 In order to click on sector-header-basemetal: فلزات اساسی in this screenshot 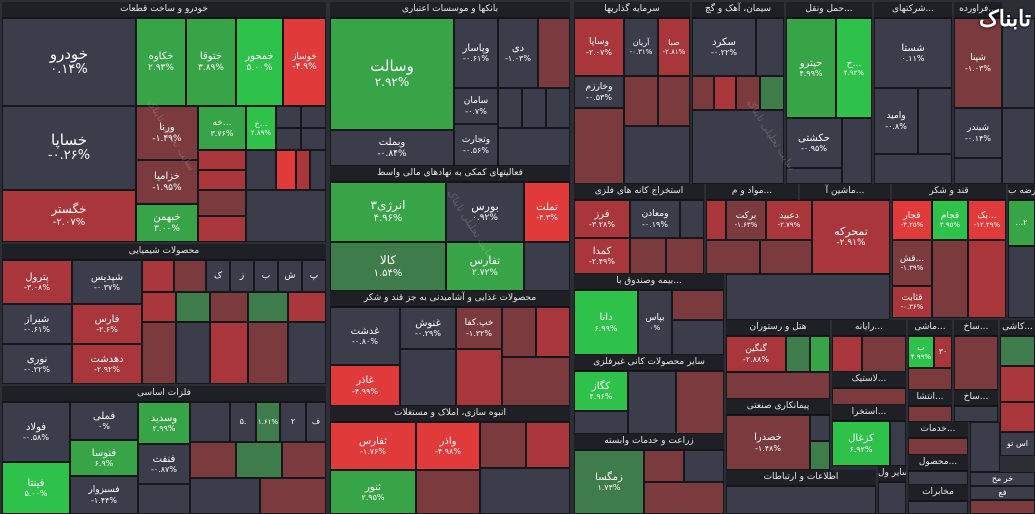, I will do `click(164, 394)`.